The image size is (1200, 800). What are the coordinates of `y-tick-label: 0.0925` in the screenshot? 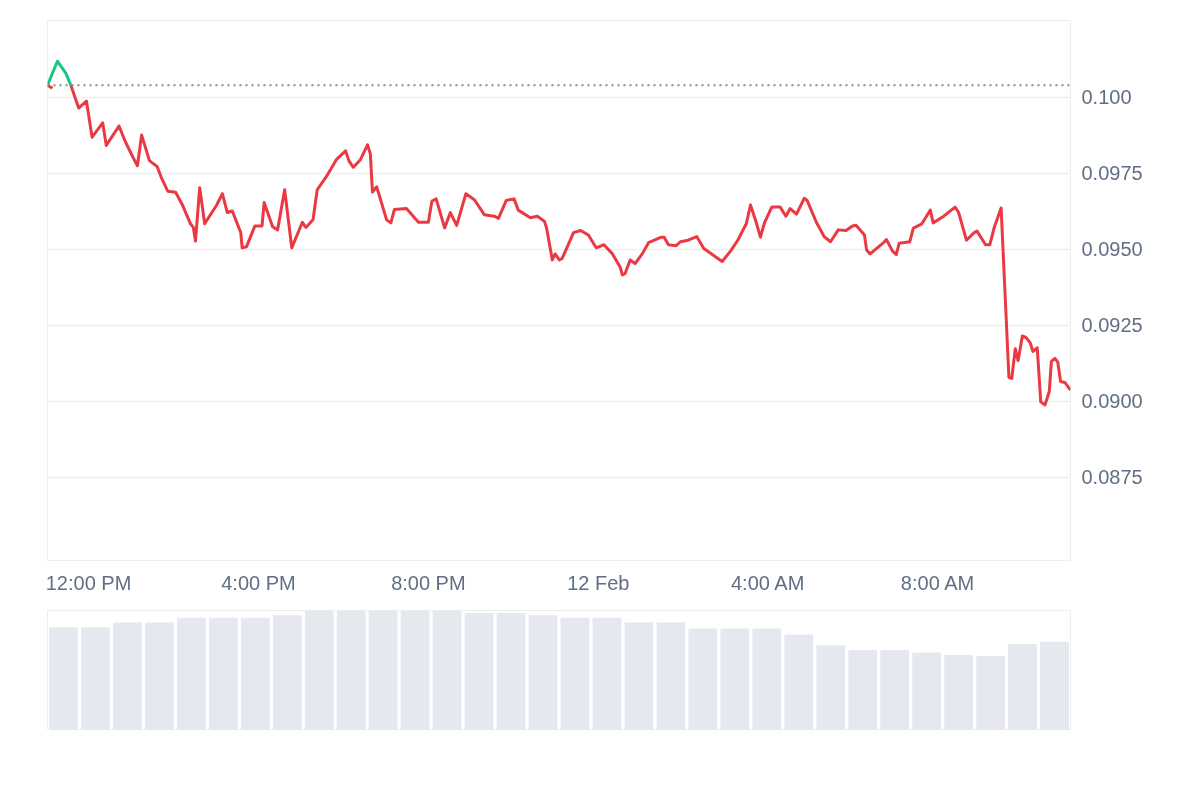 It's located at (1112, 325).